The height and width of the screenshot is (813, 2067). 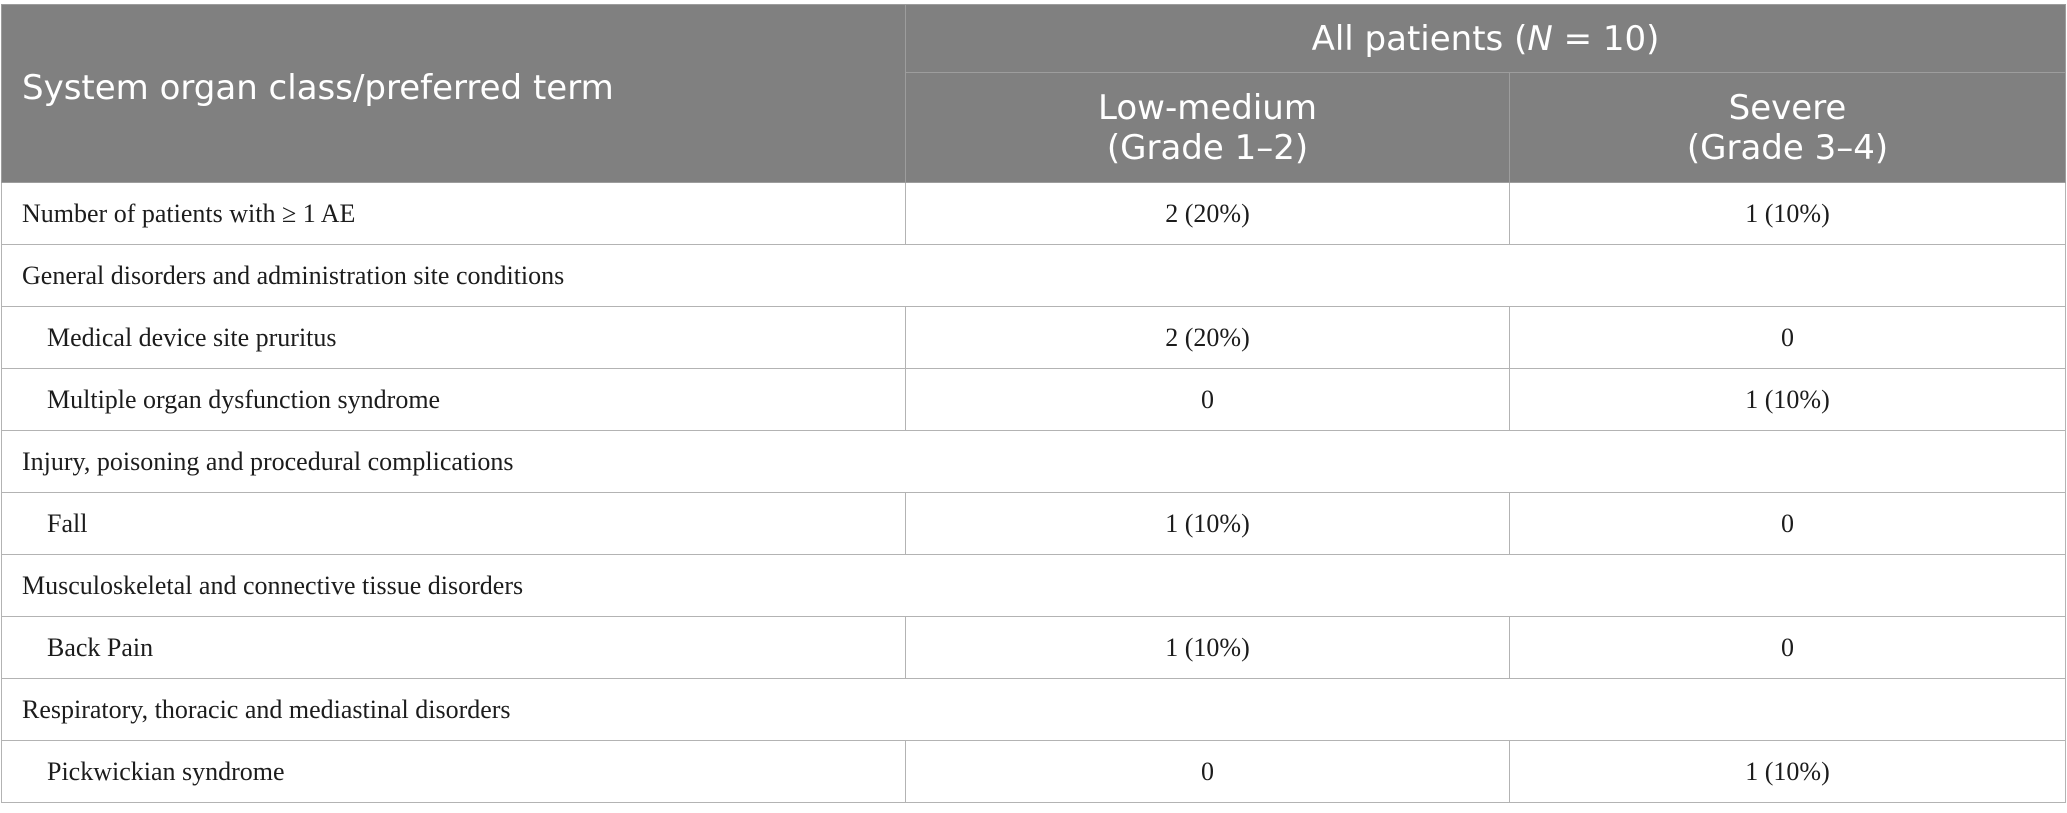 I want to click on header-all-patients-prefix: All patients (, so click(x=1419, y=38).